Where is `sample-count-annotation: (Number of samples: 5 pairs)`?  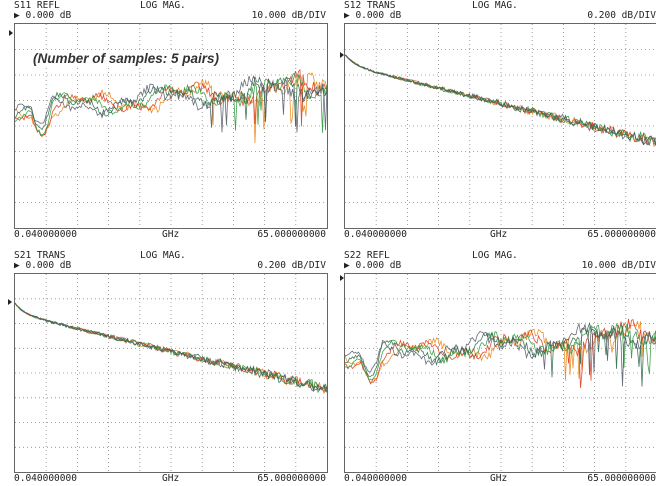
sample-count-annotation: (Number of samples: 5 pairs) is located at coordinates (126, 58).